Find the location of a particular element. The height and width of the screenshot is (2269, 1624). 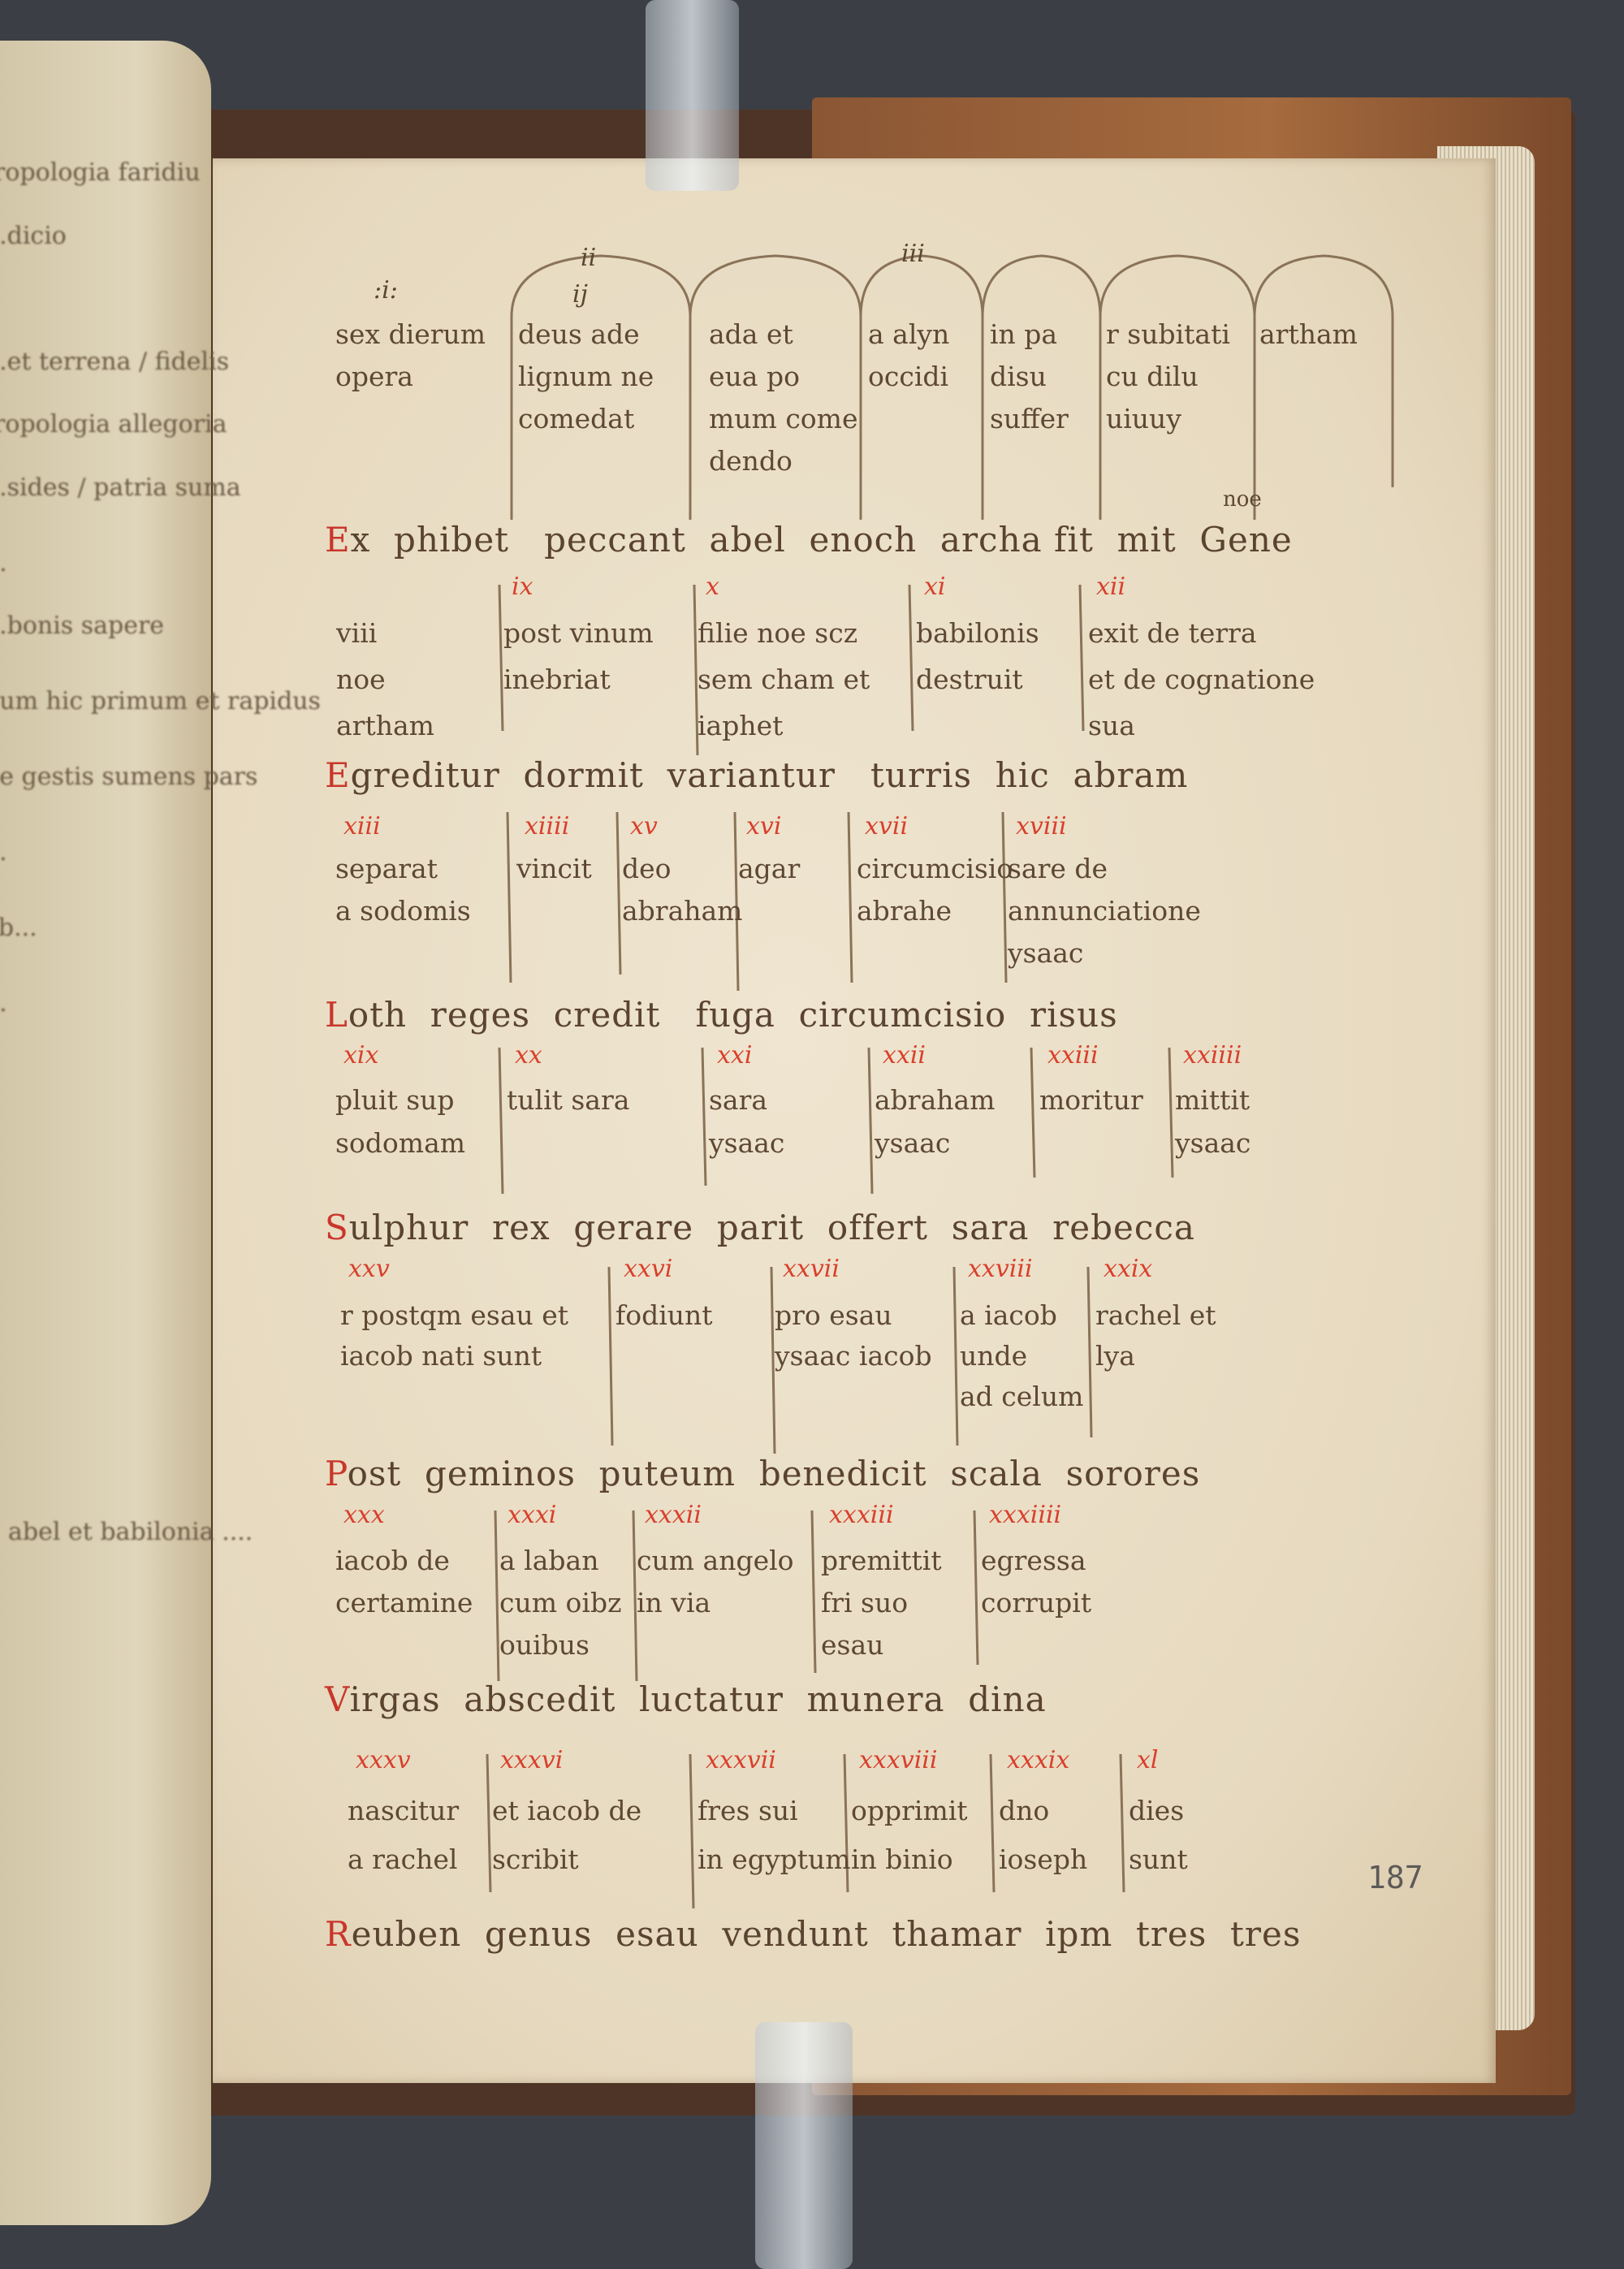

cell-text-line: r postqm esau et is located at coordinates (454, 1315).